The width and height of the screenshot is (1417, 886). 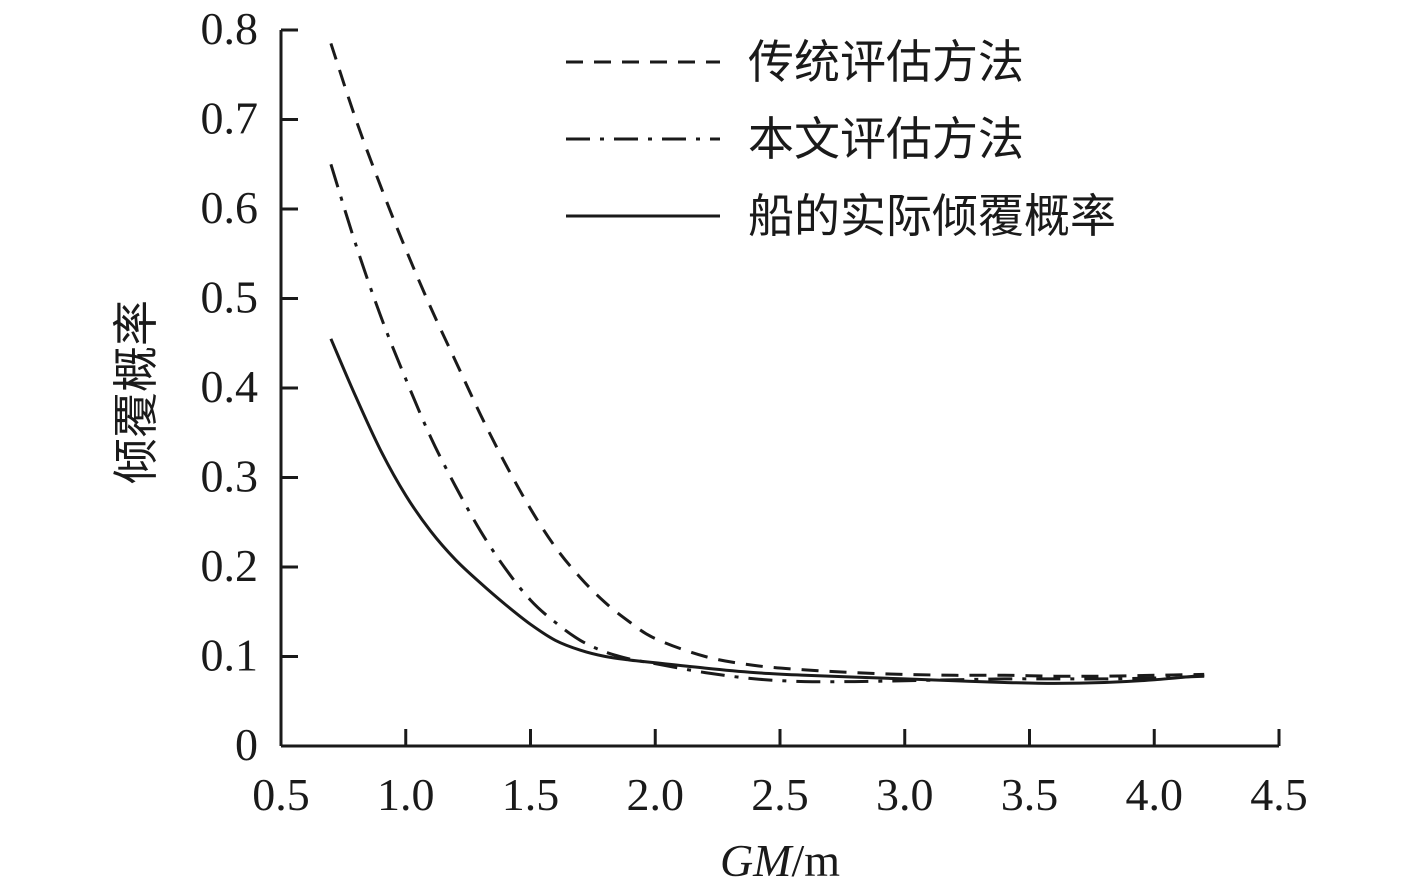 I want to click on legend-item-proposed-method: 本文评估方法, so click(x=795, y=139).